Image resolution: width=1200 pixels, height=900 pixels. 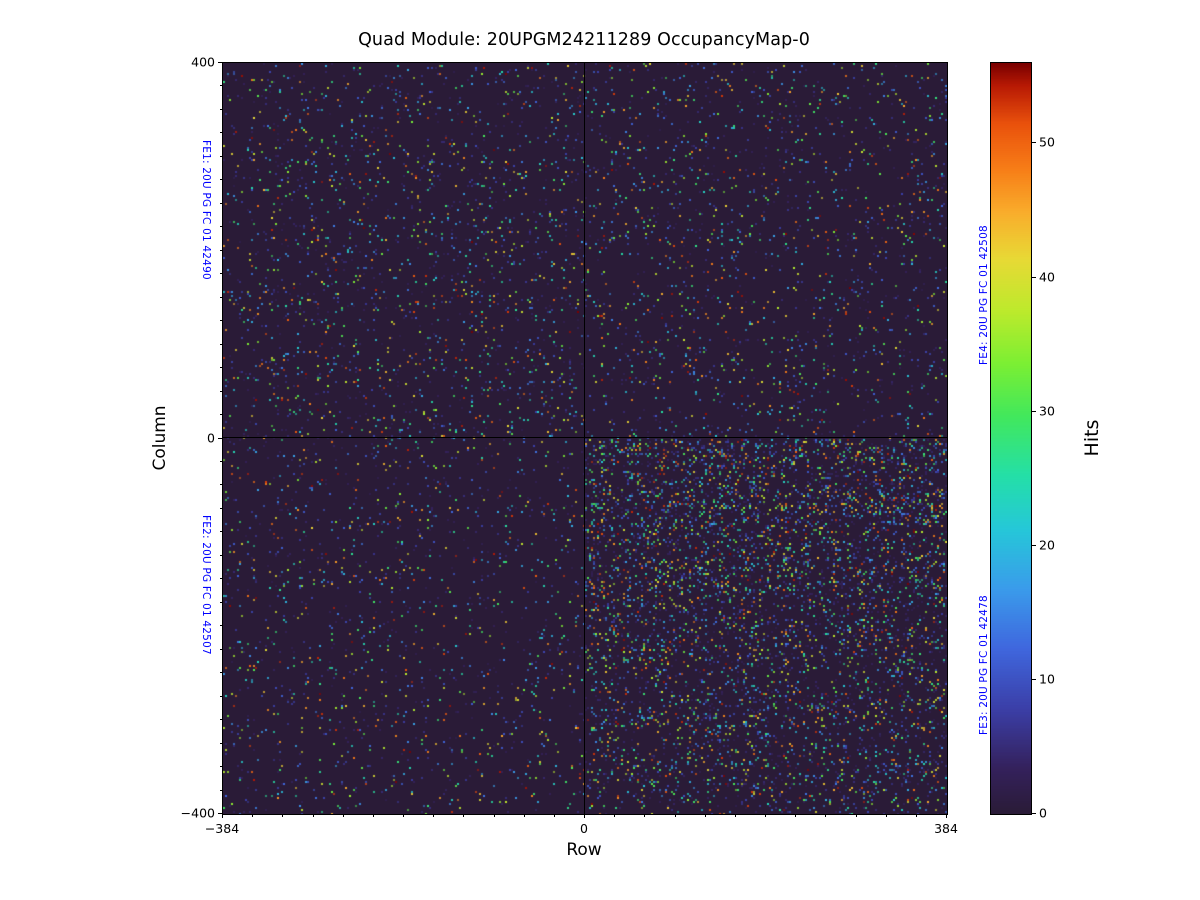 I want to click on colorbar-label: Hits, so click(x=1092, y=437).